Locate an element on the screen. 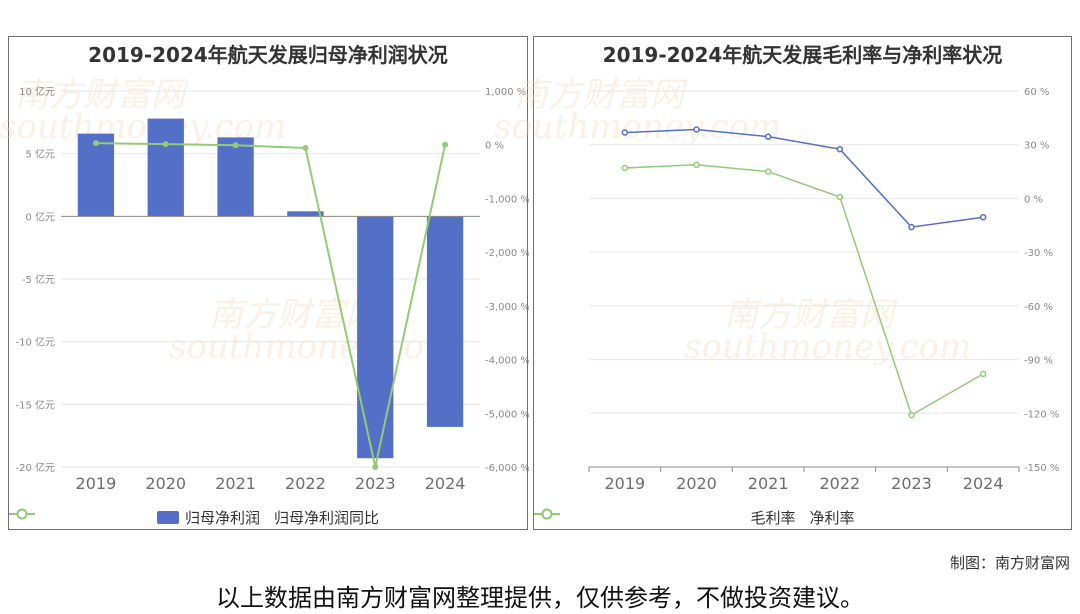 Image resolution: width=1080 pixels, height=614 pixels. legend-label: 归母净利润 is located at coordinates (222, 517).